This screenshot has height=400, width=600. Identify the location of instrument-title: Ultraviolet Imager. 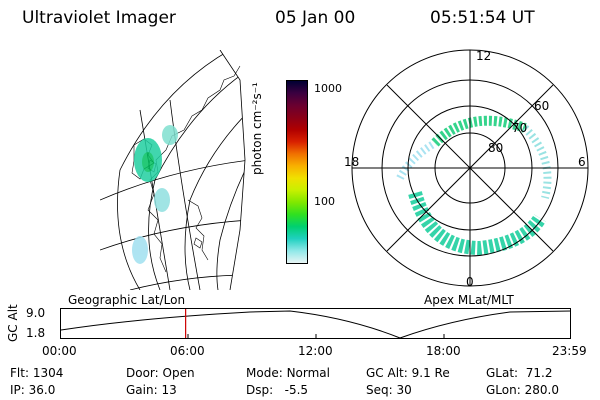
(99, 18).